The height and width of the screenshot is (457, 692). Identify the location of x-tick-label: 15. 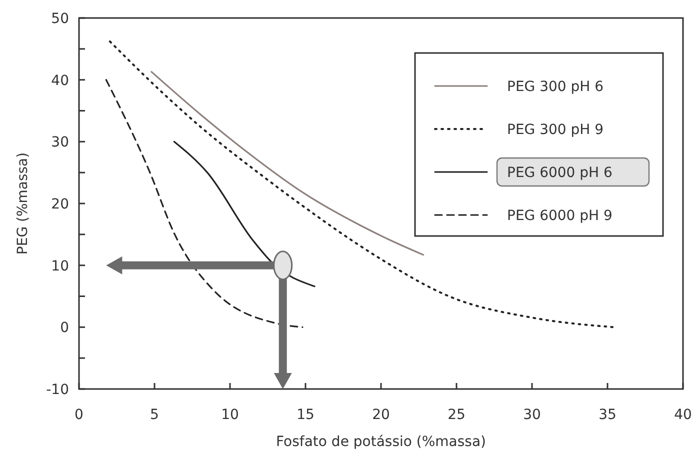
(305, 415).